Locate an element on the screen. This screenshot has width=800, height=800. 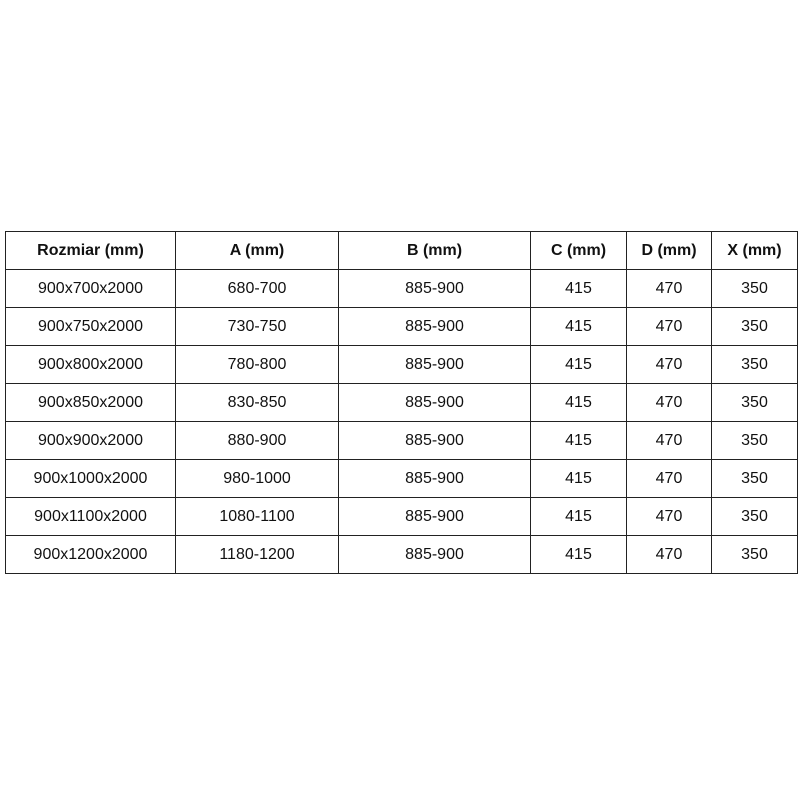
table-cell: 900x1000x2000 is located at coordinates (90, 478).